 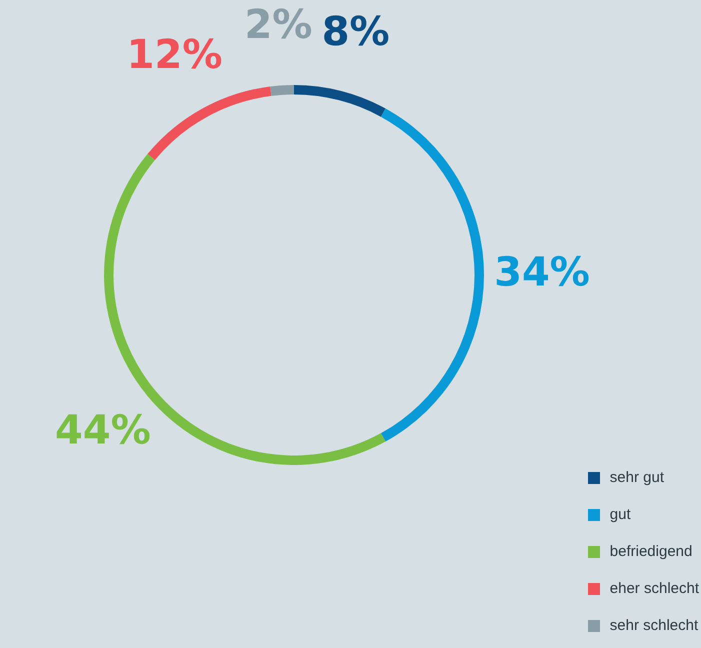 What do you see at coordinates (278, 25) in the screenshot?
I see `data-label: 2%` at bounding box center [278, 25].